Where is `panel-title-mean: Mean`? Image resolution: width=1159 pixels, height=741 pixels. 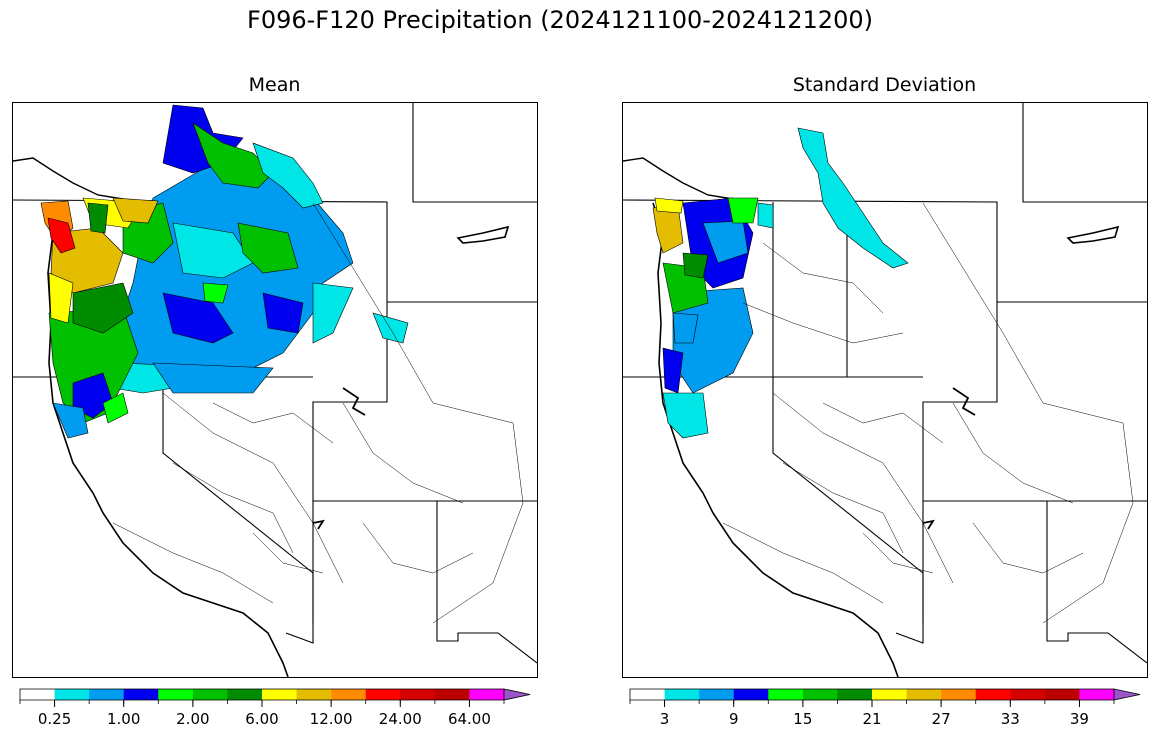
panel-title-mean: Mean is located at coordinates (274, 85).